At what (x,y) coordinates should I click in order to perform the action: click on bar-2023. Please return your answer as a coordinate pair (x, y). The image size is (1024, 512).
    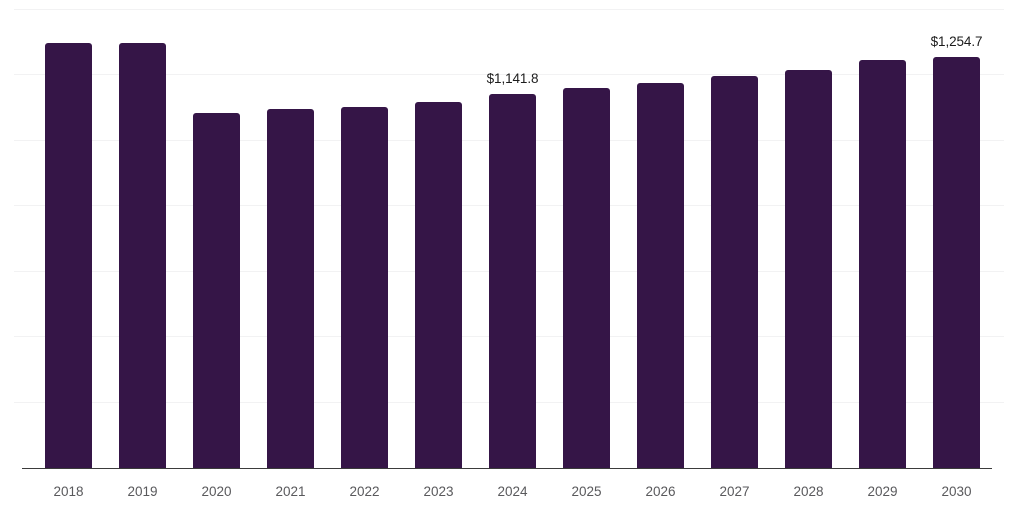
    Looking at the image, I should click on (438, 285).